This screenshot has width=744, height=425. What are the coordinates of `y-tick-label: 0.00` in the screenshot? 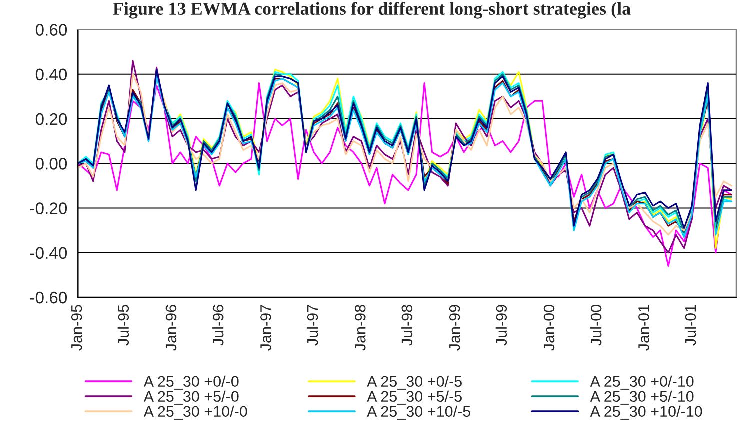 It's located at (52, 164).